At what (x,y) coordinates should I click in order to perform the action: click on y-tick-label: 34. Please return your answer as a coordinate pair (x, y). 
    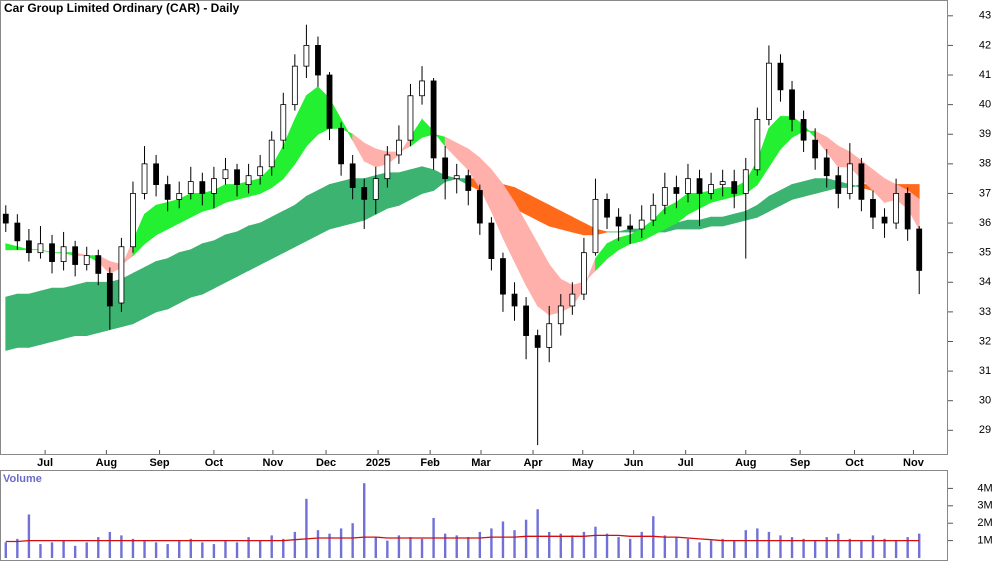
    Looking at the image, I should click on (985, 282).